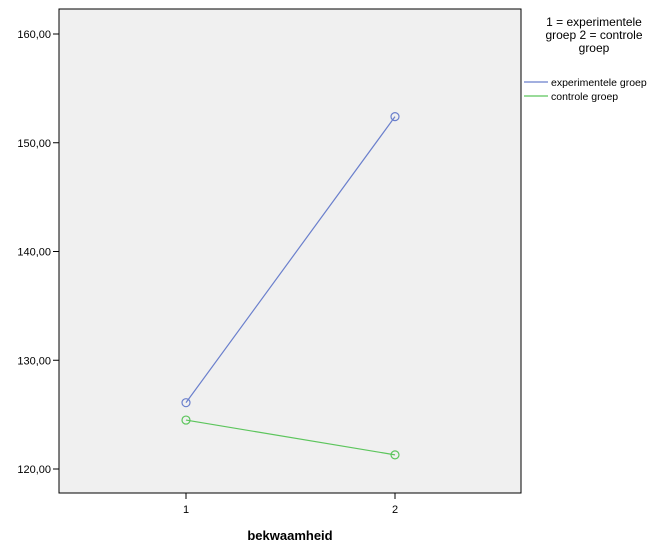 Image resolution: width=667 pixels, height=547 pixels. Describe the element at coordinates (34, 35) in the screenshot. I see `y-tick-label: 160,00` at that location.